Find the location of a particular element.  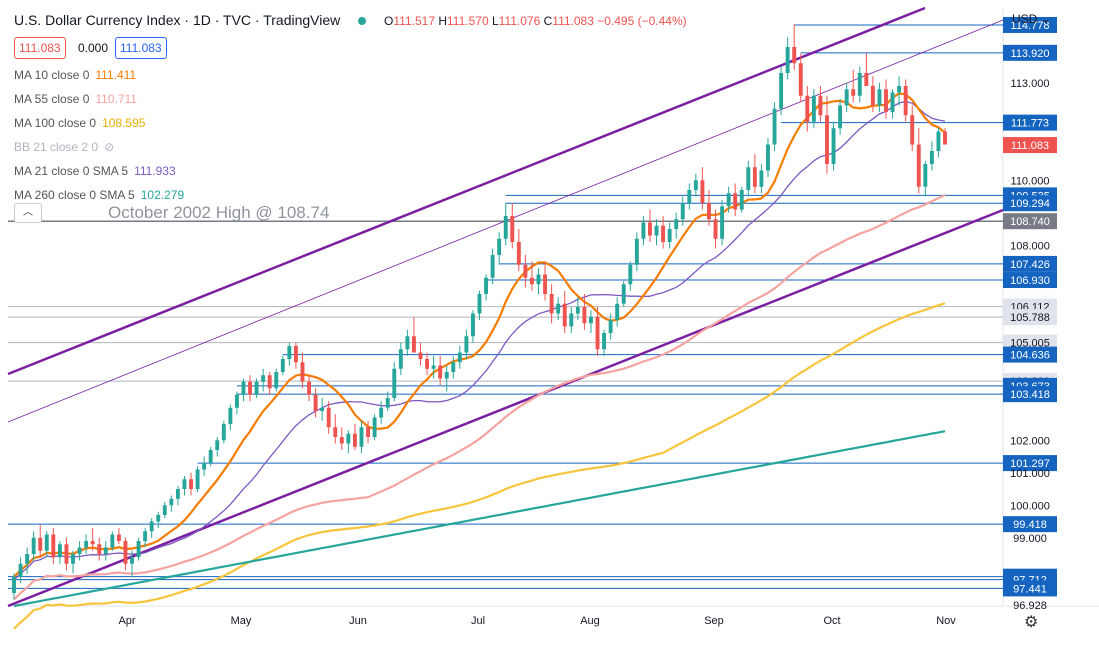

time-tick-label: May is located at coordinates (241, 621).